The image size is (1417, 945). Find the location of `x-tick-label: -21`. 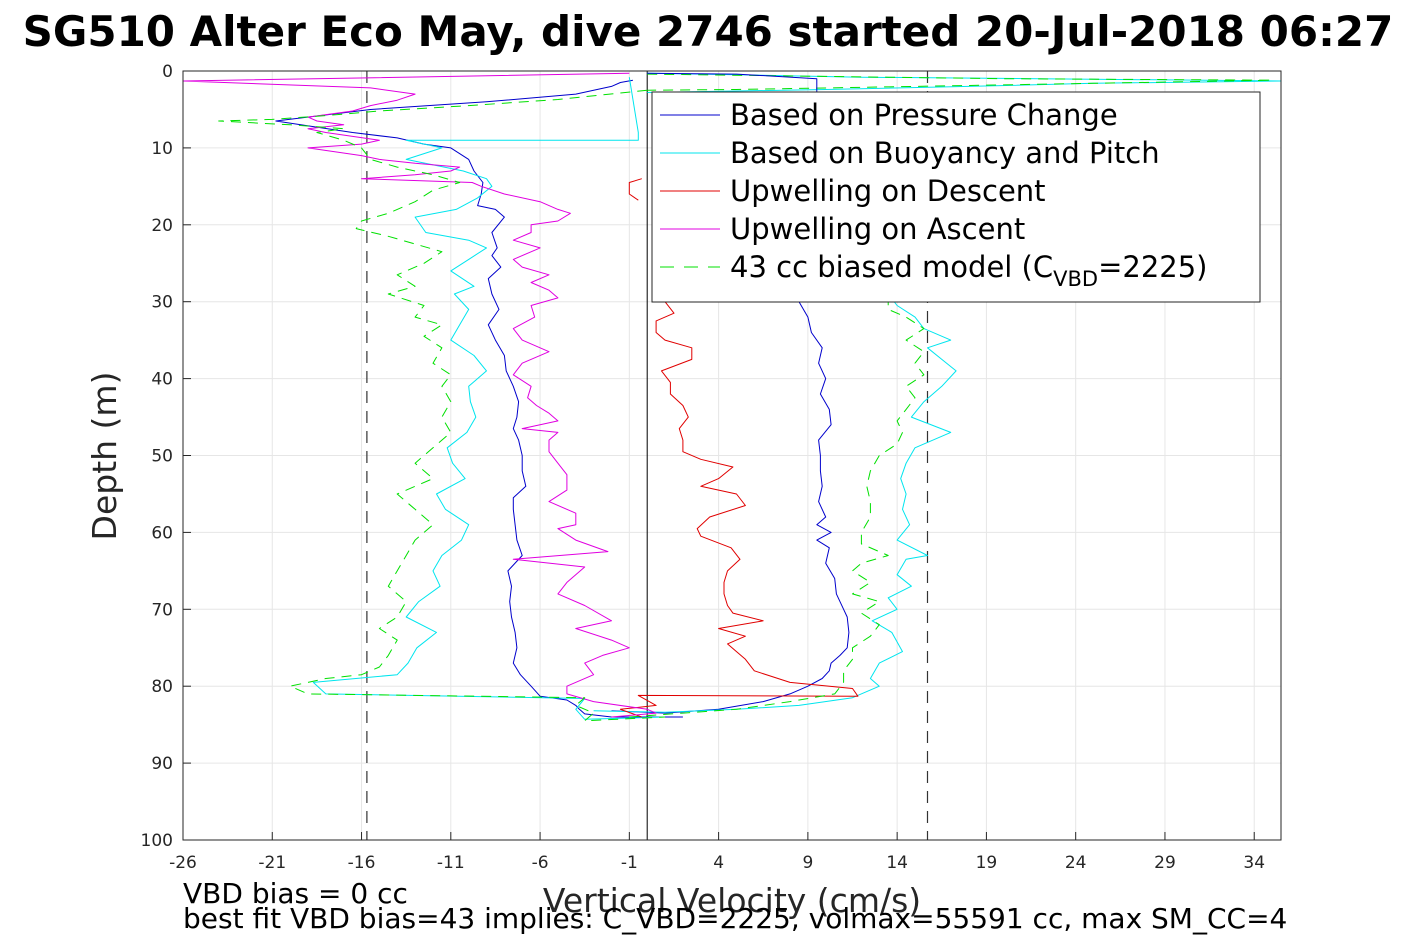

x-tick-label: -21 is located at coordinates (272, 863).